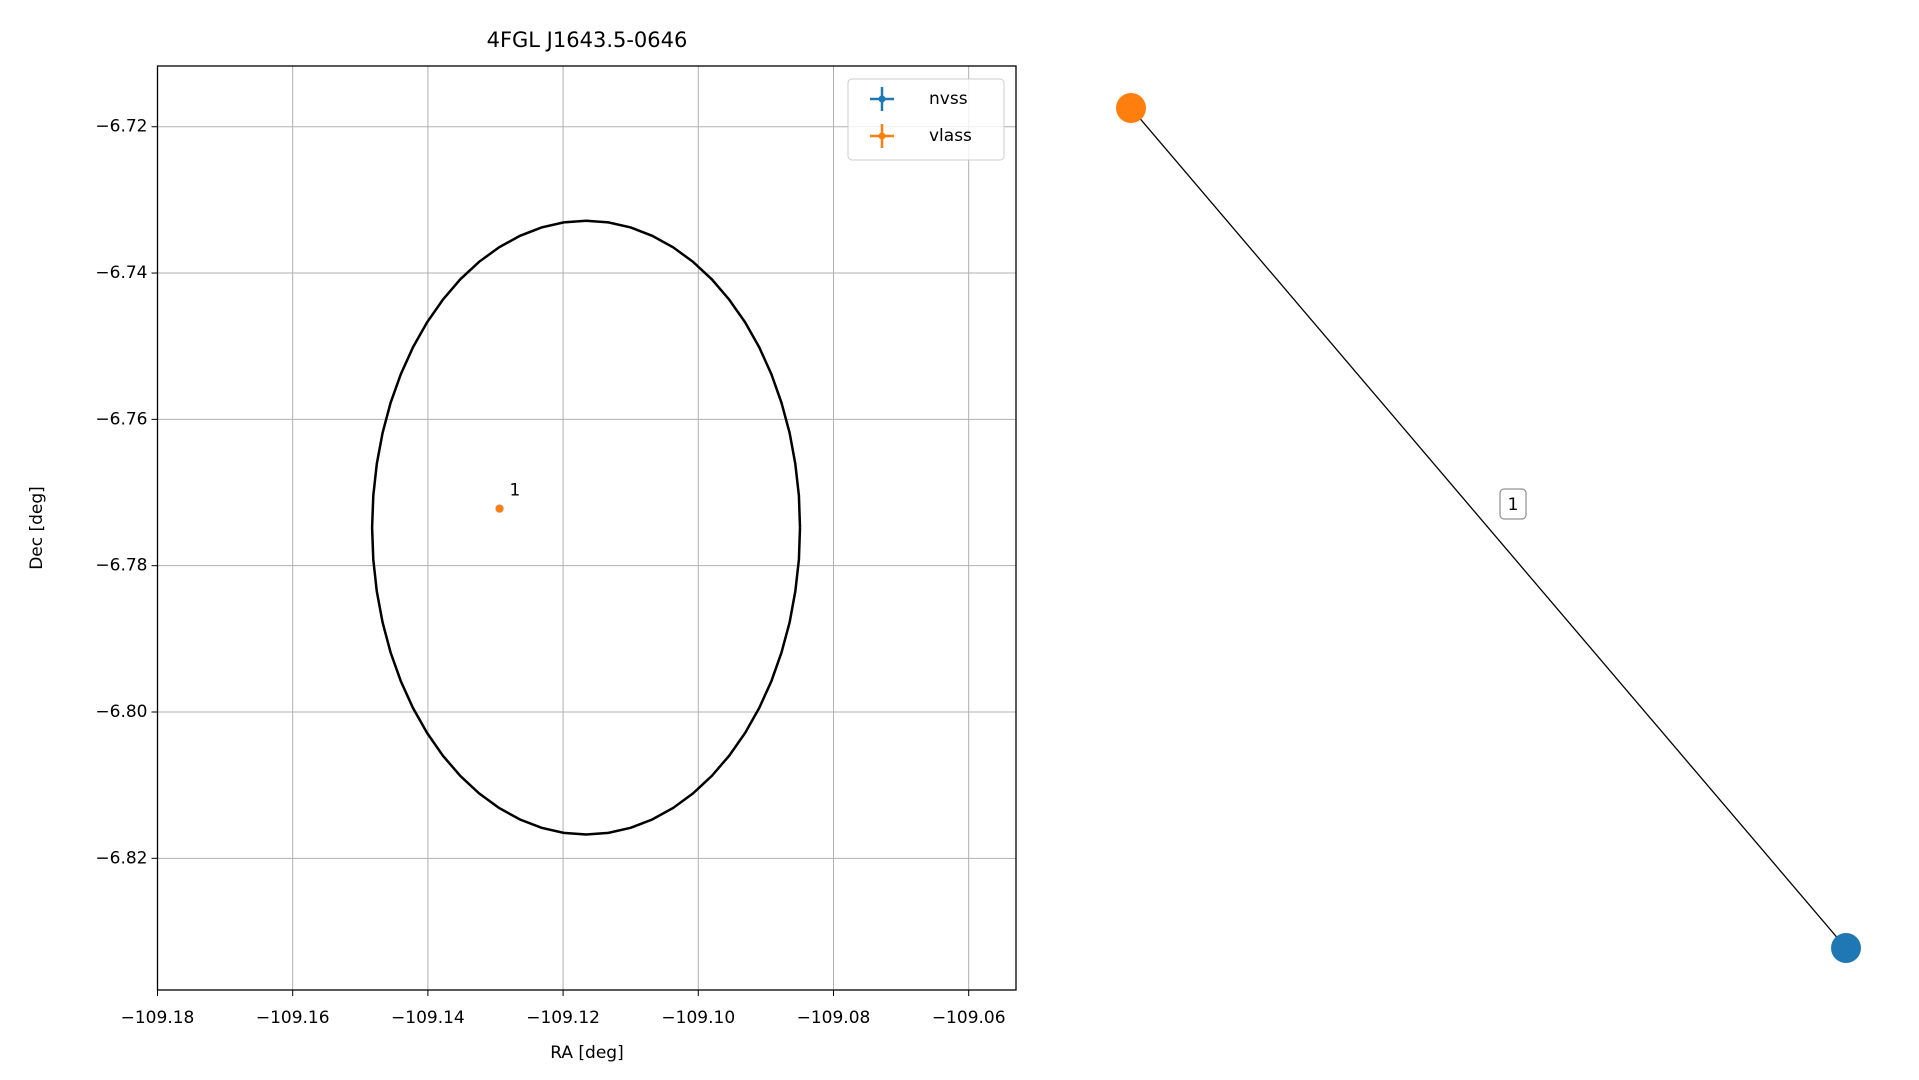  Describe the element at coordinates (948, 99) in the screenshot. I see `legend-label: nvss` at that location.